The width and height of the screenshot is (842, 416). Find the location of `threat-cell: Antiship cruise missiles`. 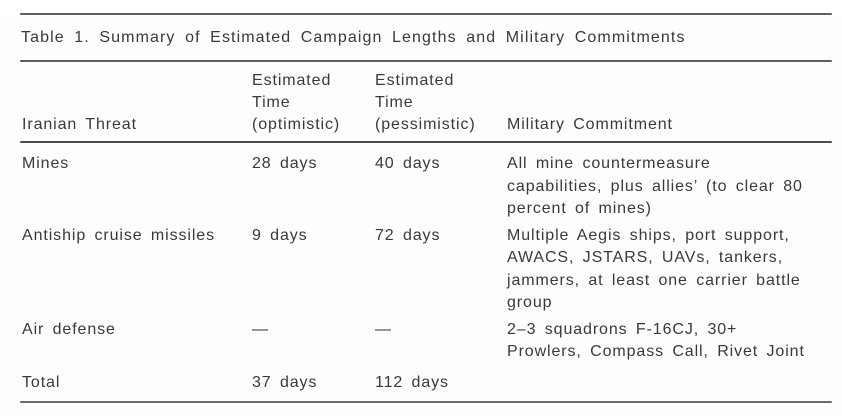

threat-cell: Antiship cruise missiles is located at coordinates (118, 235).